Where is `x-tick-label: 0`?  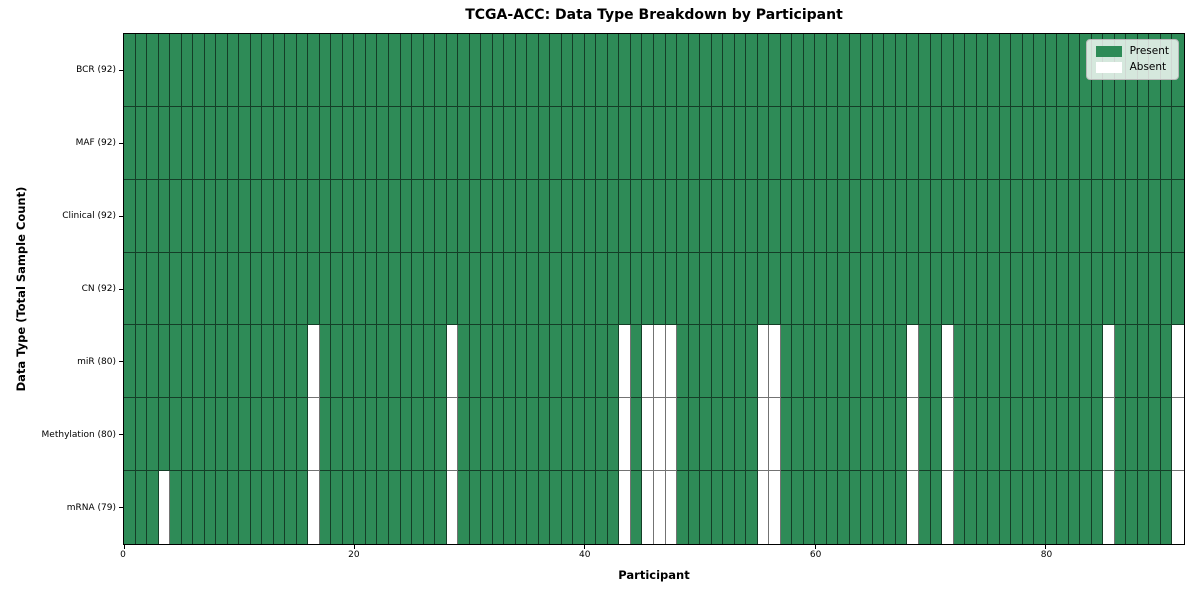 x-tick-label: 0 is located at coordinates (123, 555).